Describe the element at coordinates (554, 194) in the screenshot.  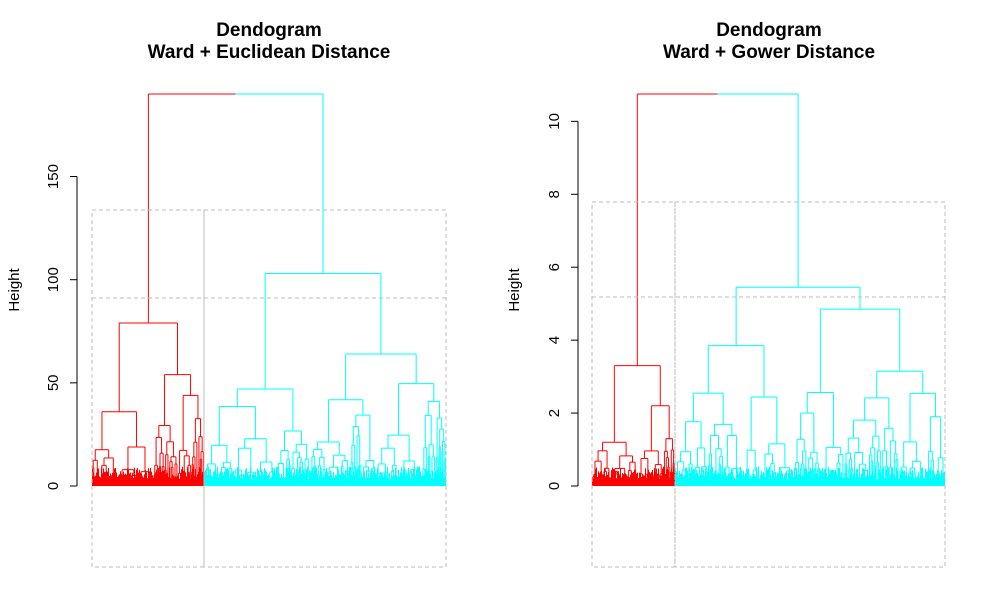
I see `y-tick-label: 8` at that location.